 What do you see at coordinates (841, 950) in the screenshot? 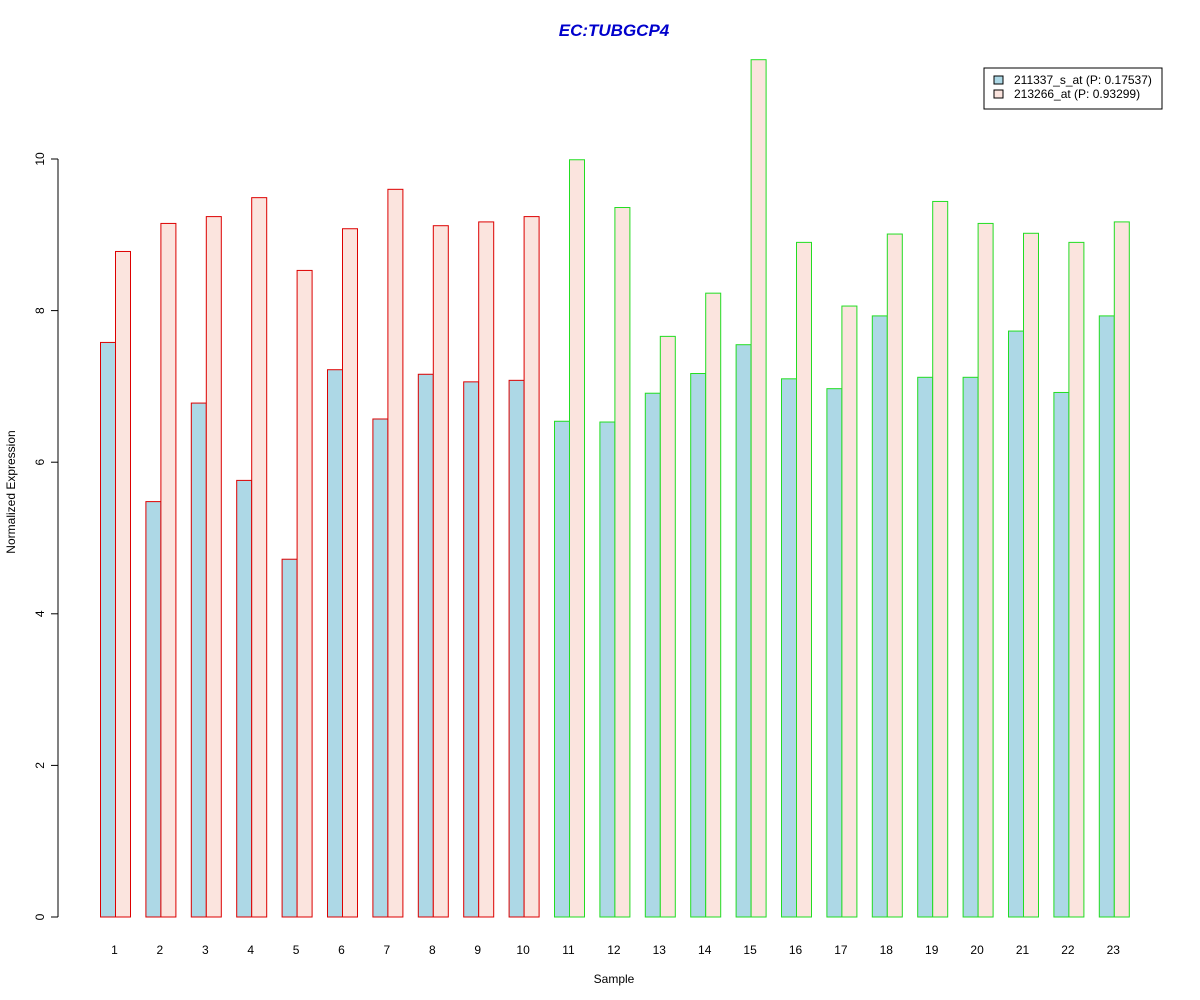
I see `x-tick-label: 17` at bounding box center [841, 950].